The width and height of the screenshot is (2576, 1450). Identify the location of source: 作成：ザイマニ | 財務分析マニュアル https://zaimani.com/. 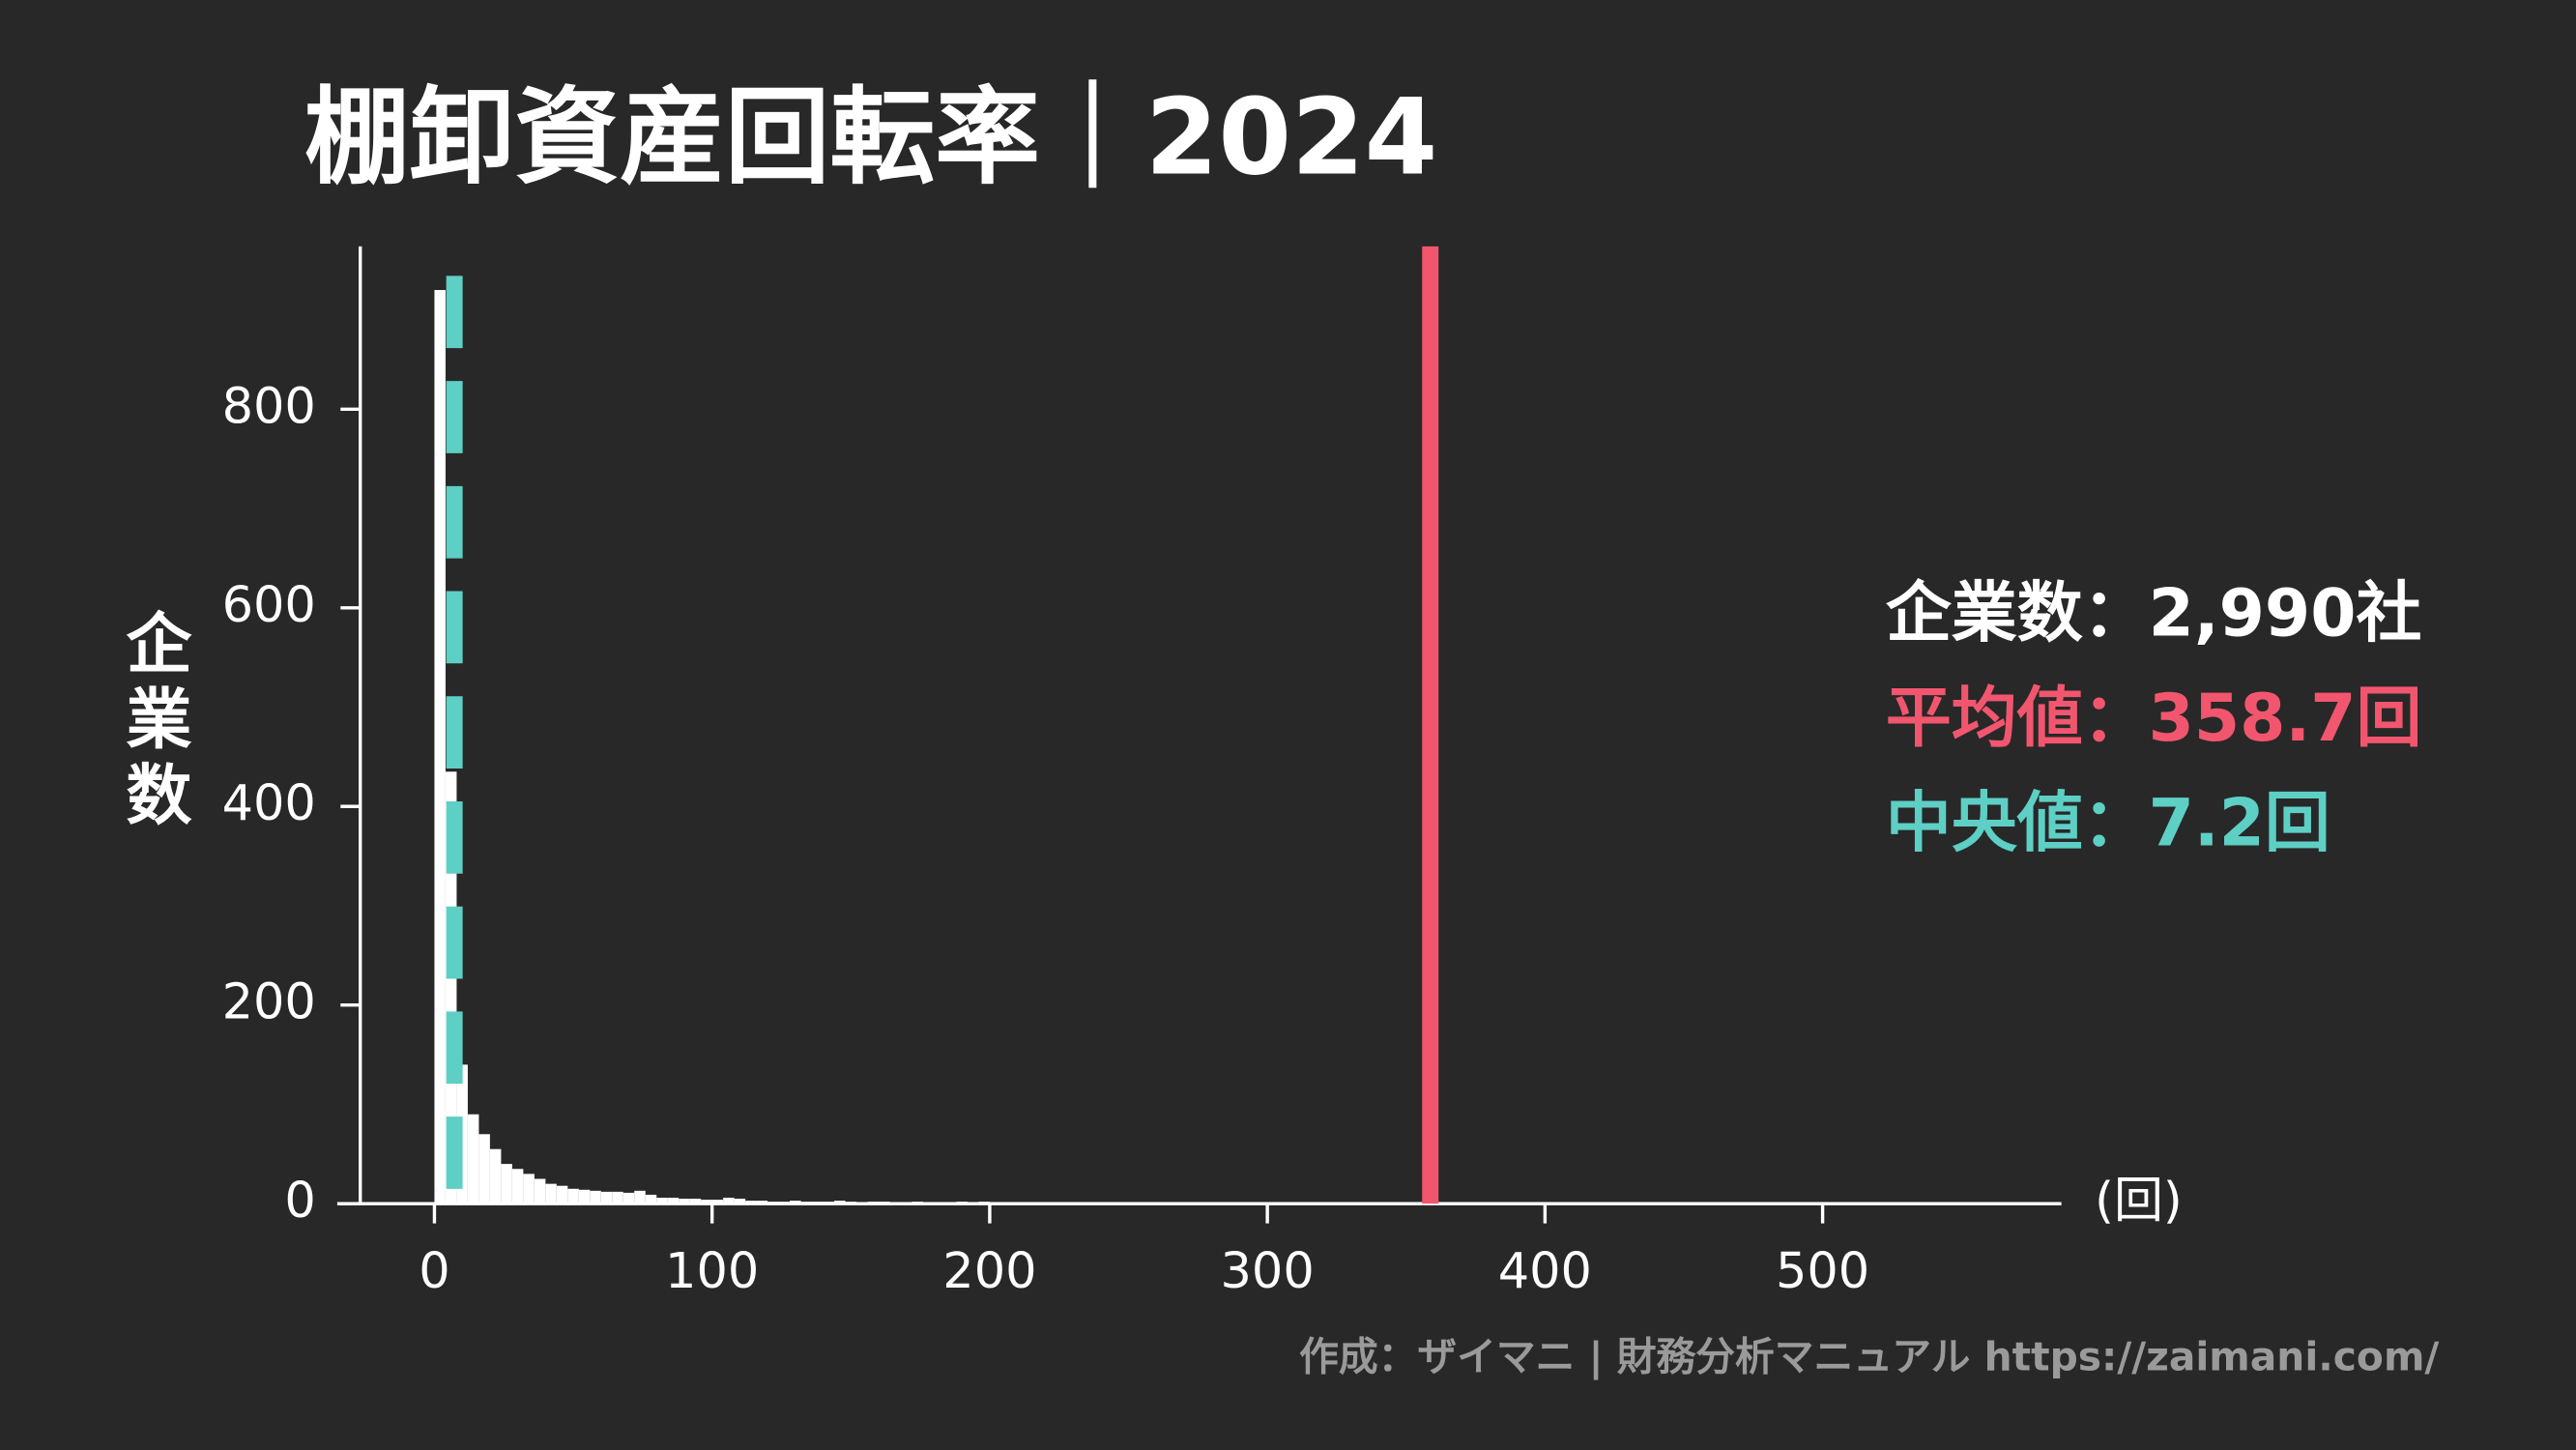
(1869, 1357).